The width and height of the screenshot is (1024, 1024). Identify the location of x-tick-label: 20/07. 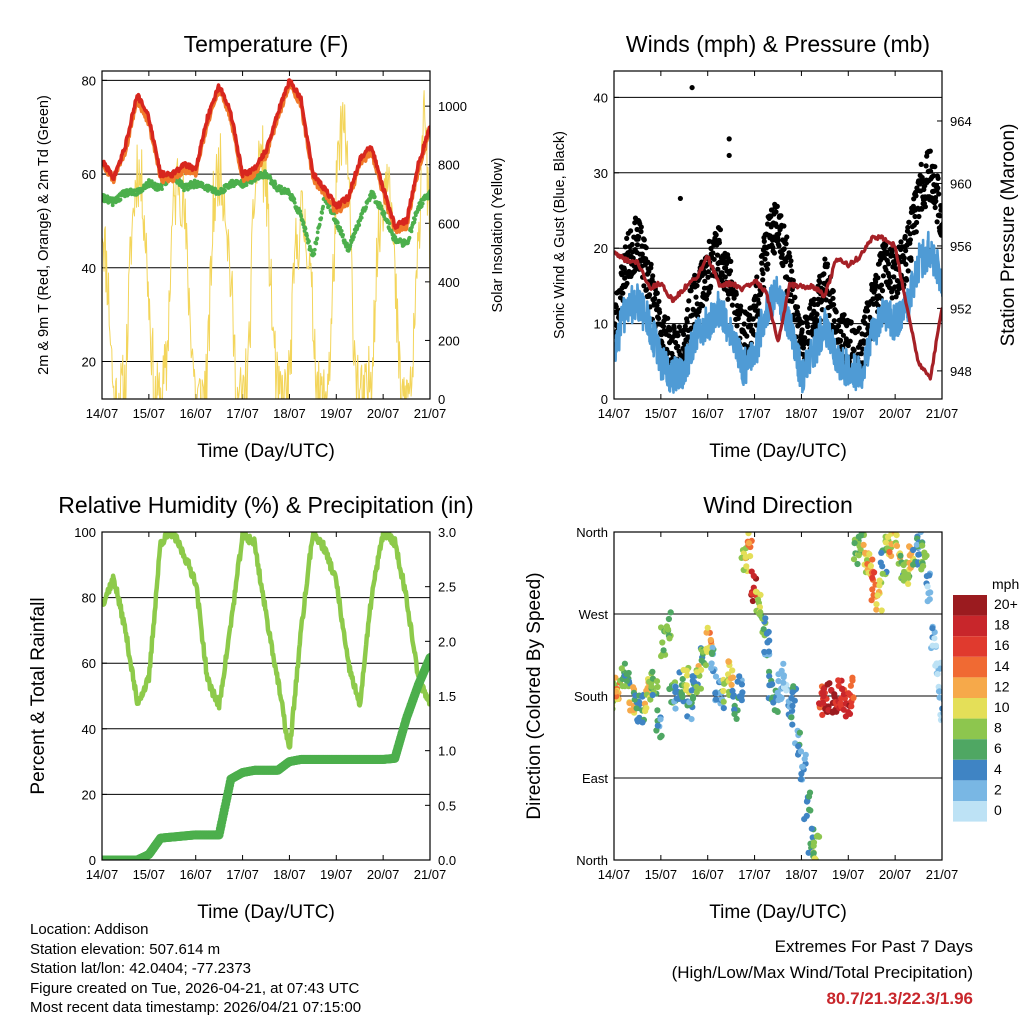
(895, 413).